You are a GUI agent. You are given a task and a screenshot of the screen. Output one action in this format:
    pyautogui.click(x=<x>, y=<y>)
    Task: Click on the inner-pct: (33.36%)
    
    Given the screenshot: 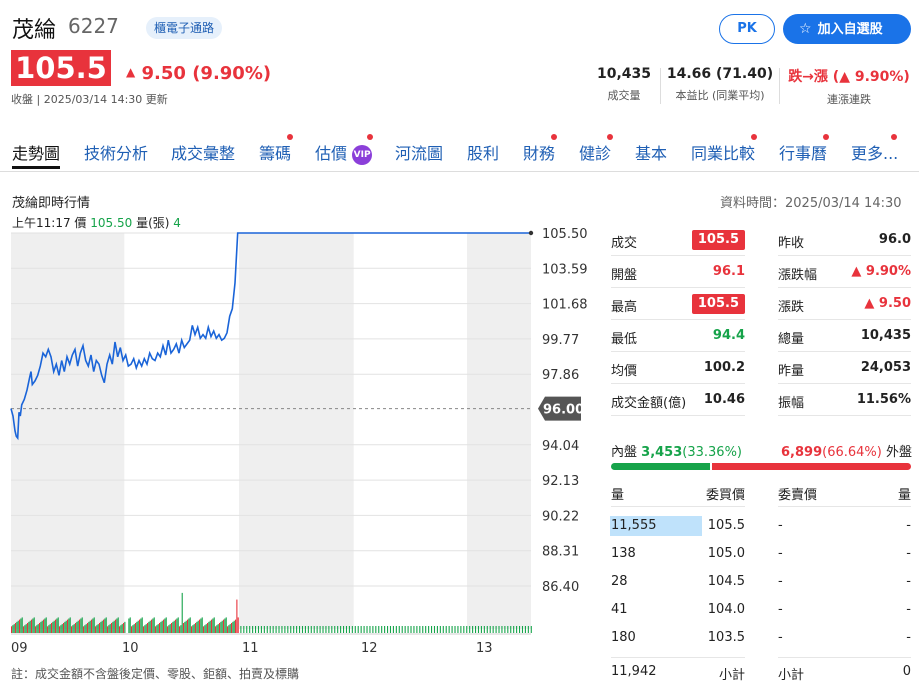 What is the action you would take?
    pyautogui.click(x=712, y=452)
    